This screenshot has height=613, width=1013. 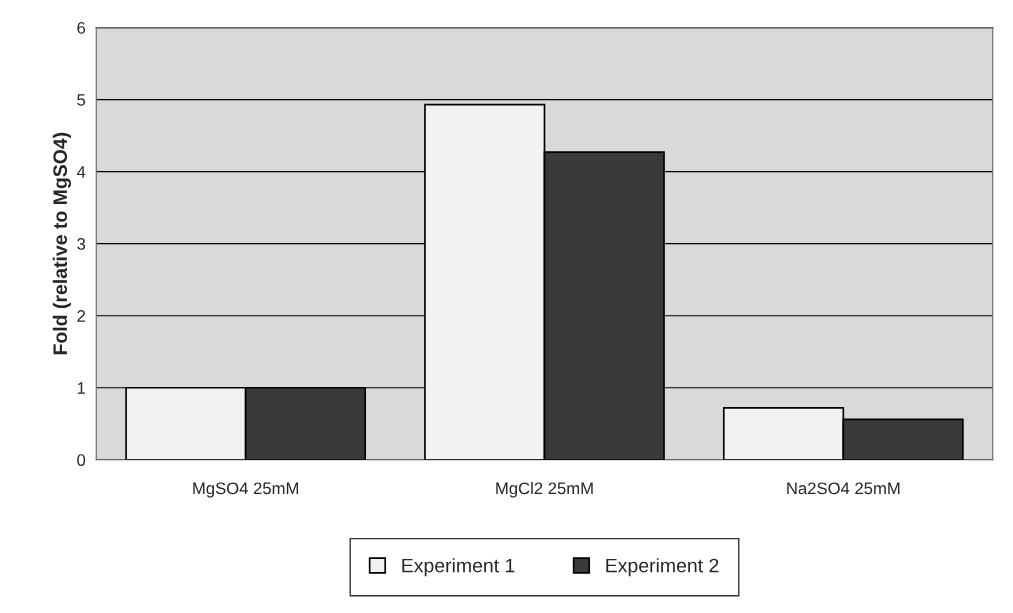 What do you see at coordinates (81, 27) in the screenshot?
I see `y-tick-label: 6` at bounding box center [81, 27].